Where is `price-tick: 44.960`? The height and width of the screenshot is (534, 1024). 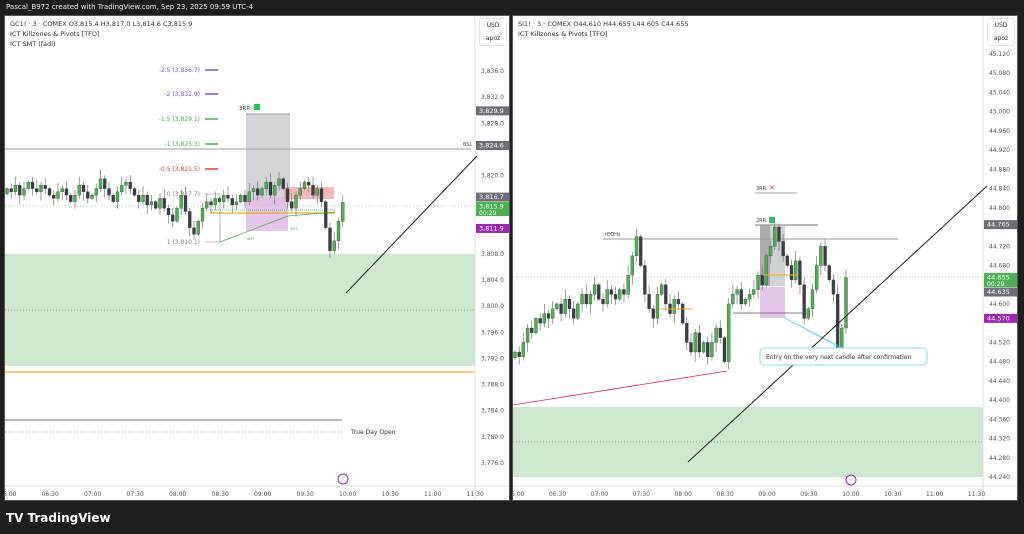 price-tick: 44.960 is located at coordinates (999, 131).